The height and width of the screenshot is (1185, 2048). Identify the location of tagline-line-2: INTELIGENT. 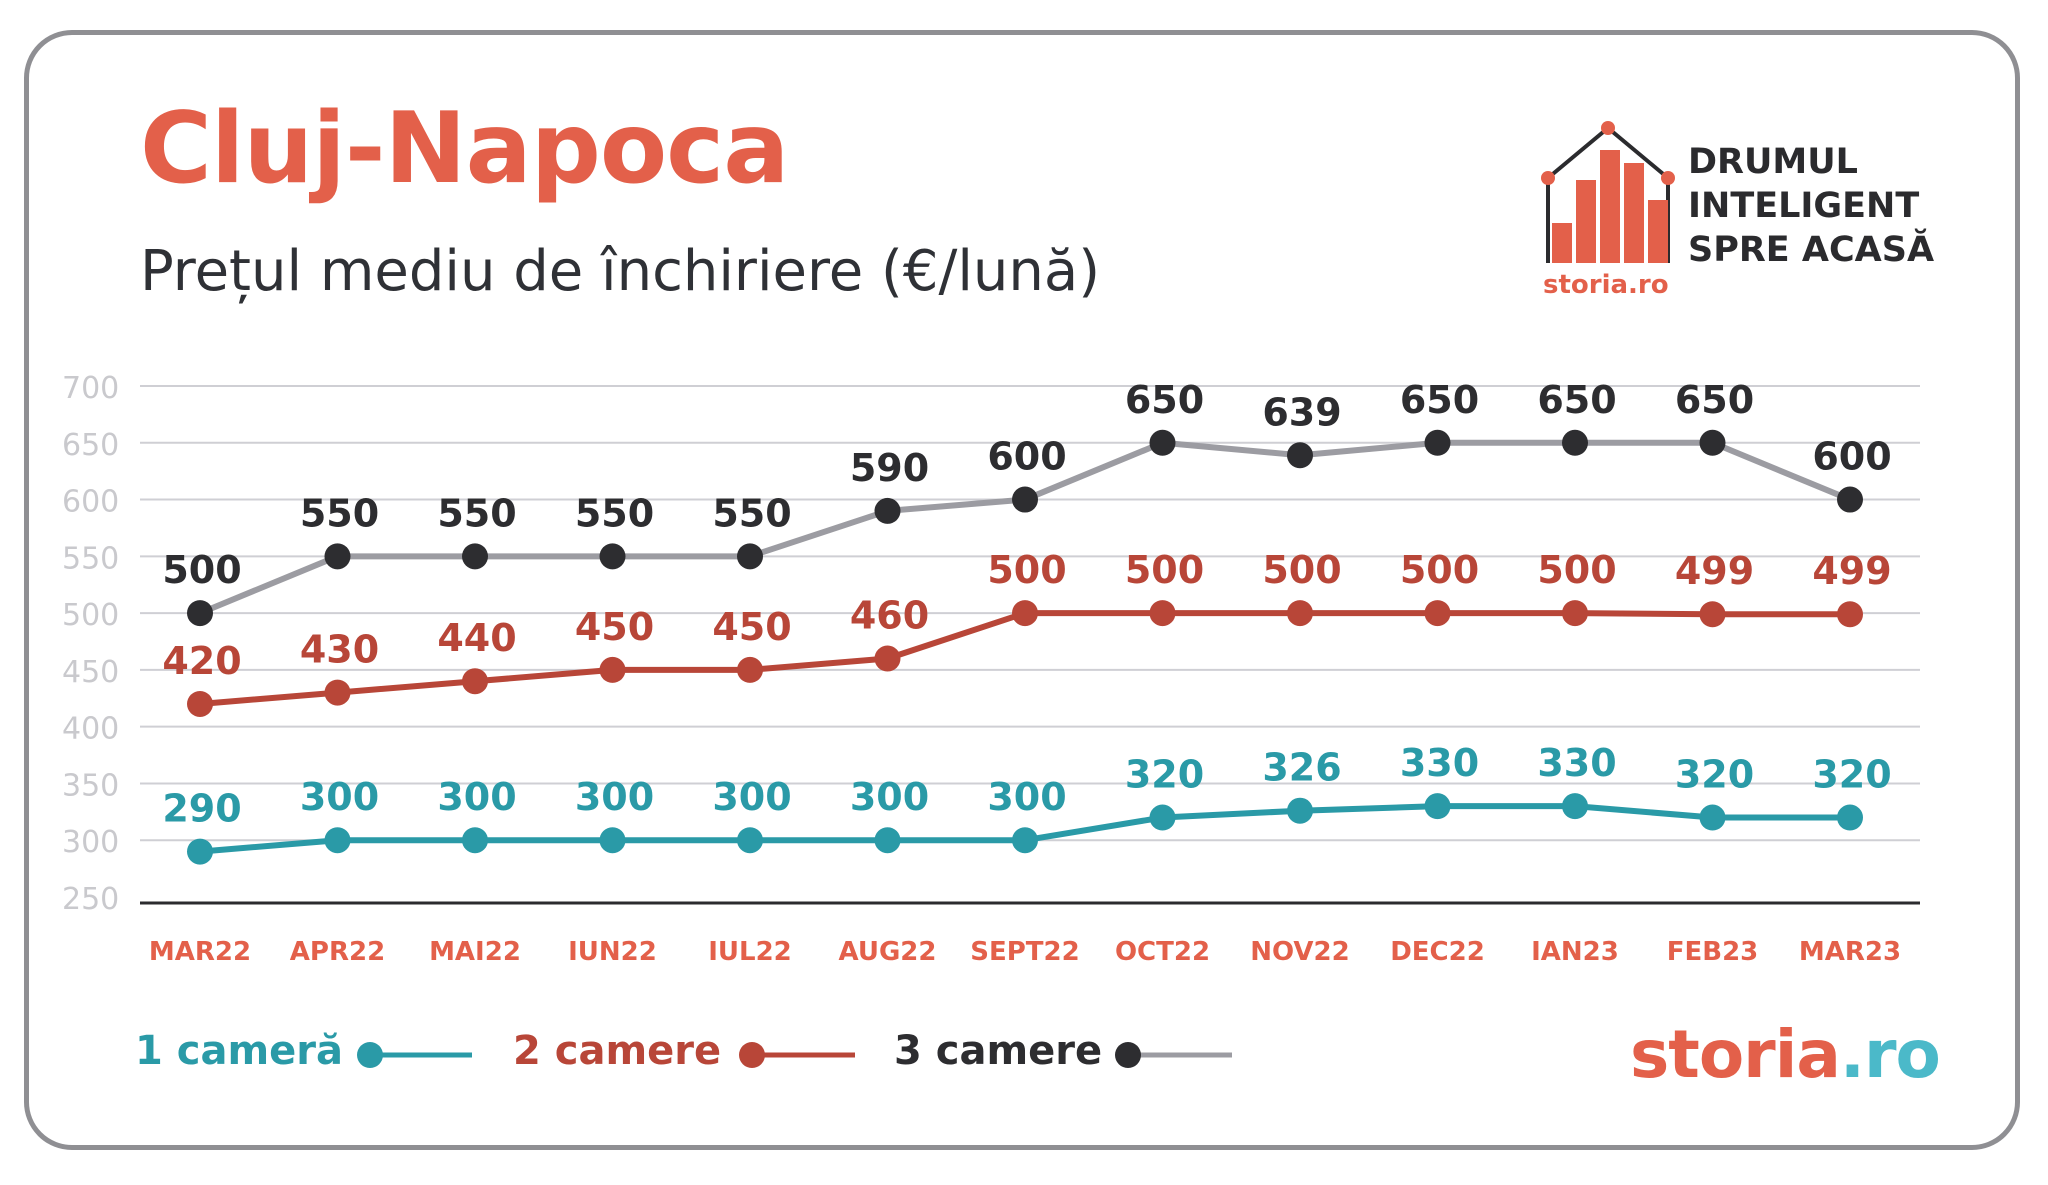
(1804, 206).